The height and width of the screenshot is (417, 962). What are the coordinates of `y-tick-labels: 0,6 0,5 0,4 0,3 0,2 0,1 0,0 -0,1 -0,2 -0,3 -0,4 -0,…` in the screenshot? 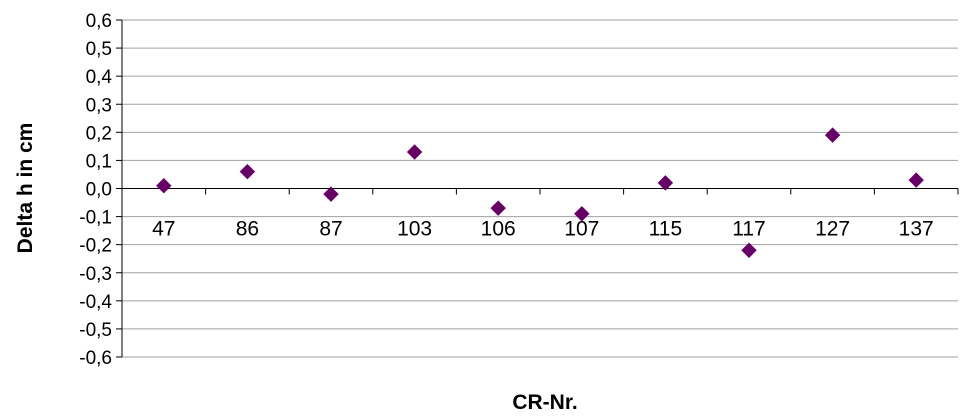 It's located at (95, 190).